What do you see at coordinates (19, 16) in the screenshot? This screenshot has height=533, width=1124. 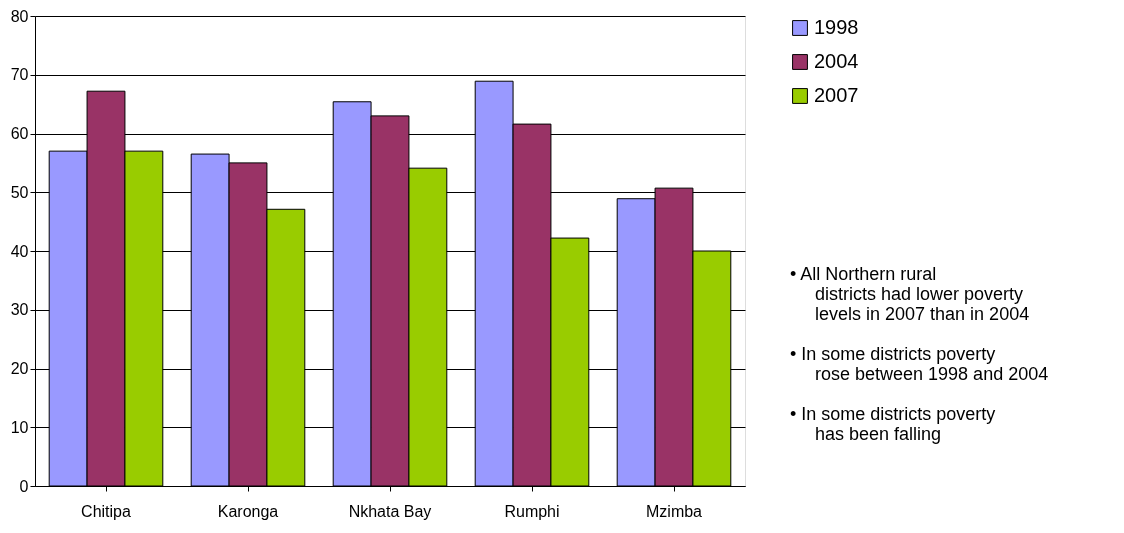 I see `y-tick-label: 80` at bounding box center [19, 16].